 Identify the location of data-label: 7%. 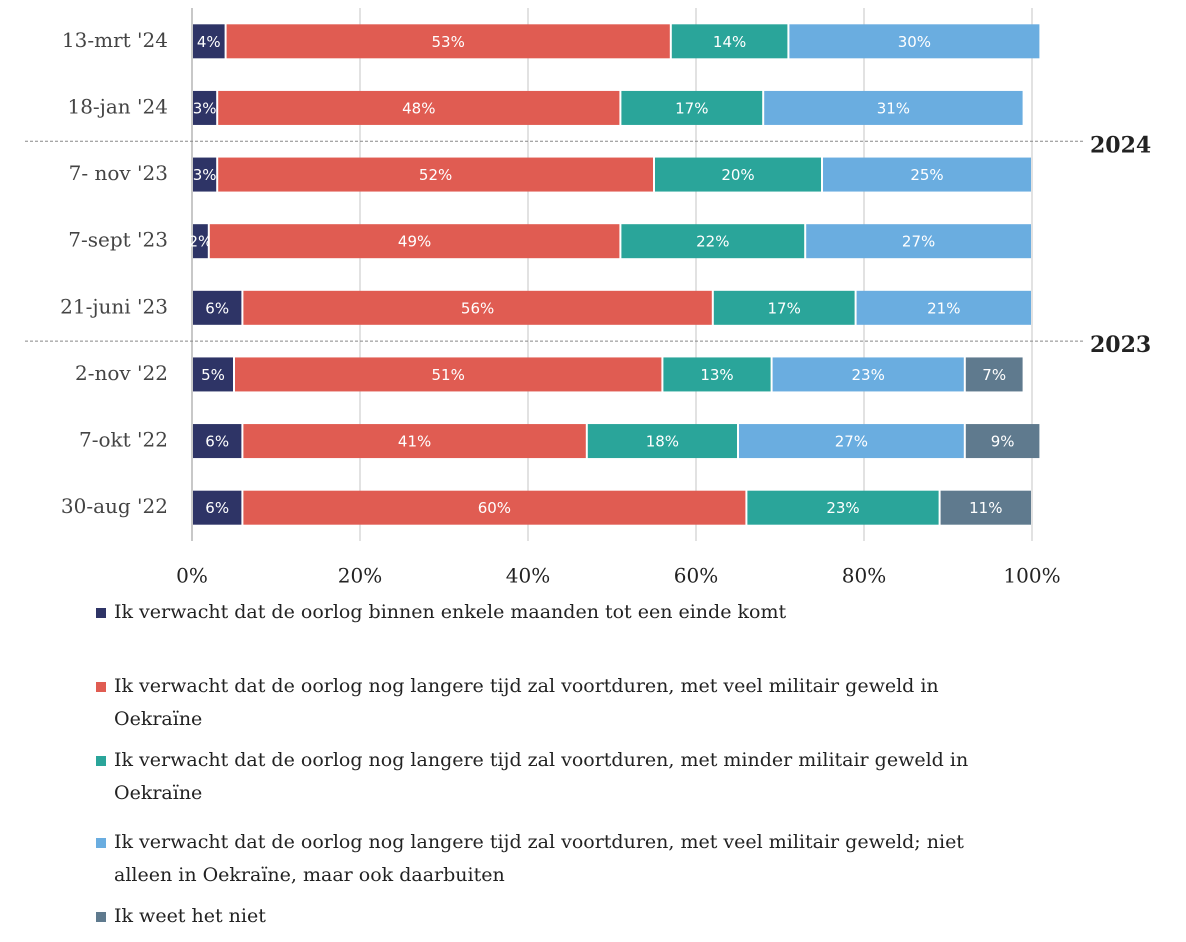
(994, 375).